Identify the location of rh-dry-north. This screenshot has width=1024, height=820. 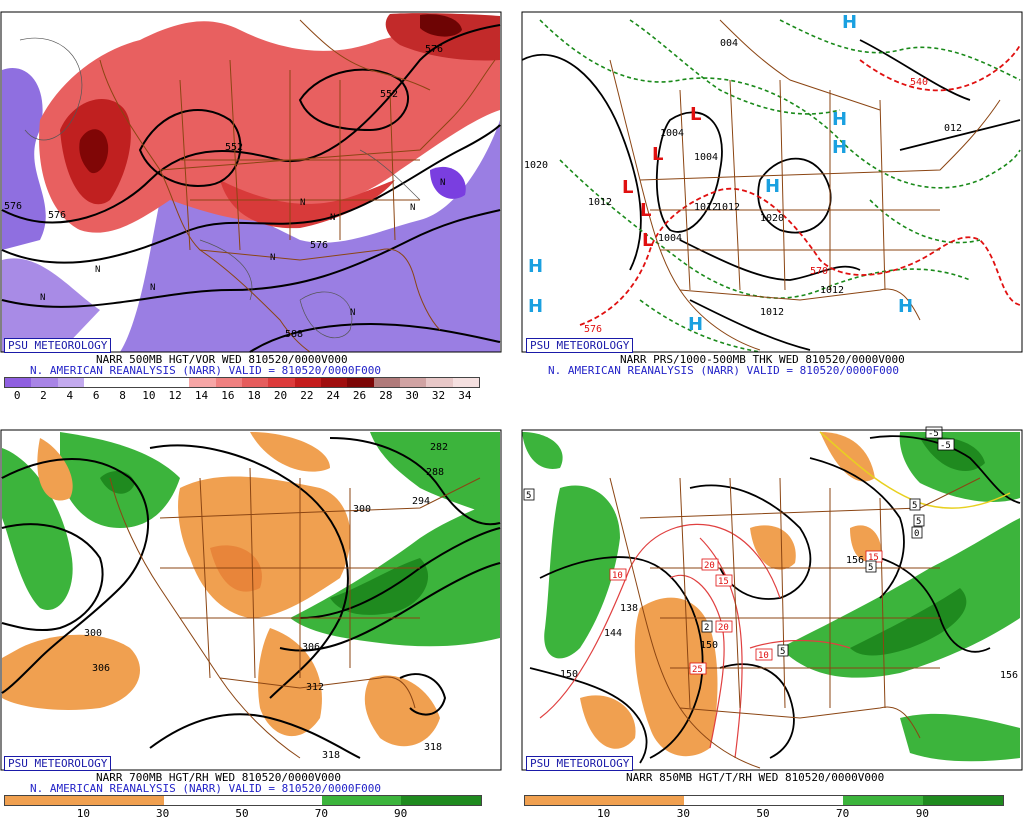
(290, 452).